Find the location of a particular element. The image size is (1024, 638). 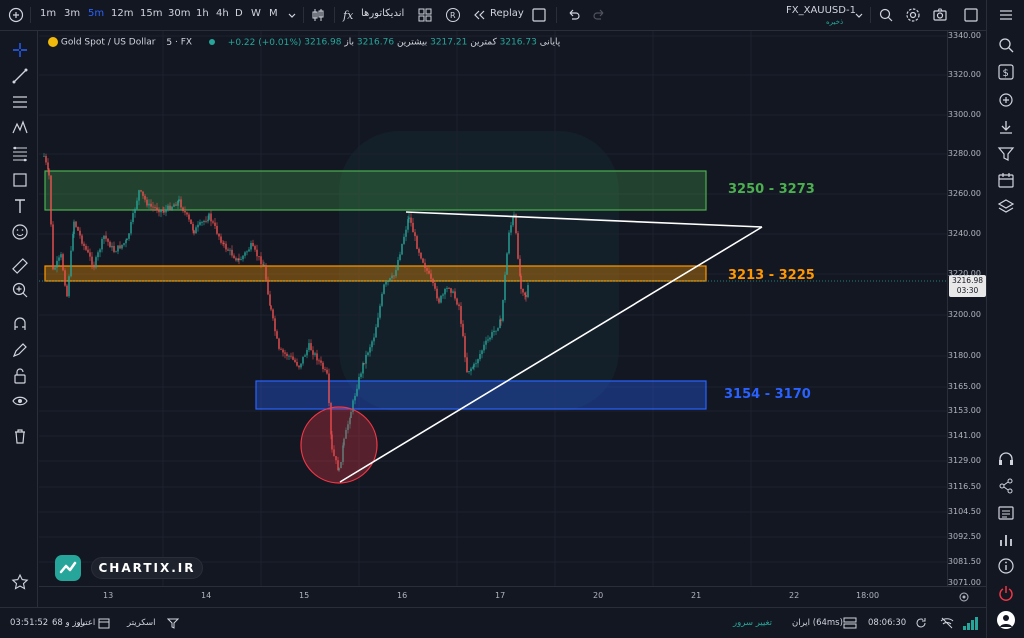

trash-icon is located at coordinates (20, 436).